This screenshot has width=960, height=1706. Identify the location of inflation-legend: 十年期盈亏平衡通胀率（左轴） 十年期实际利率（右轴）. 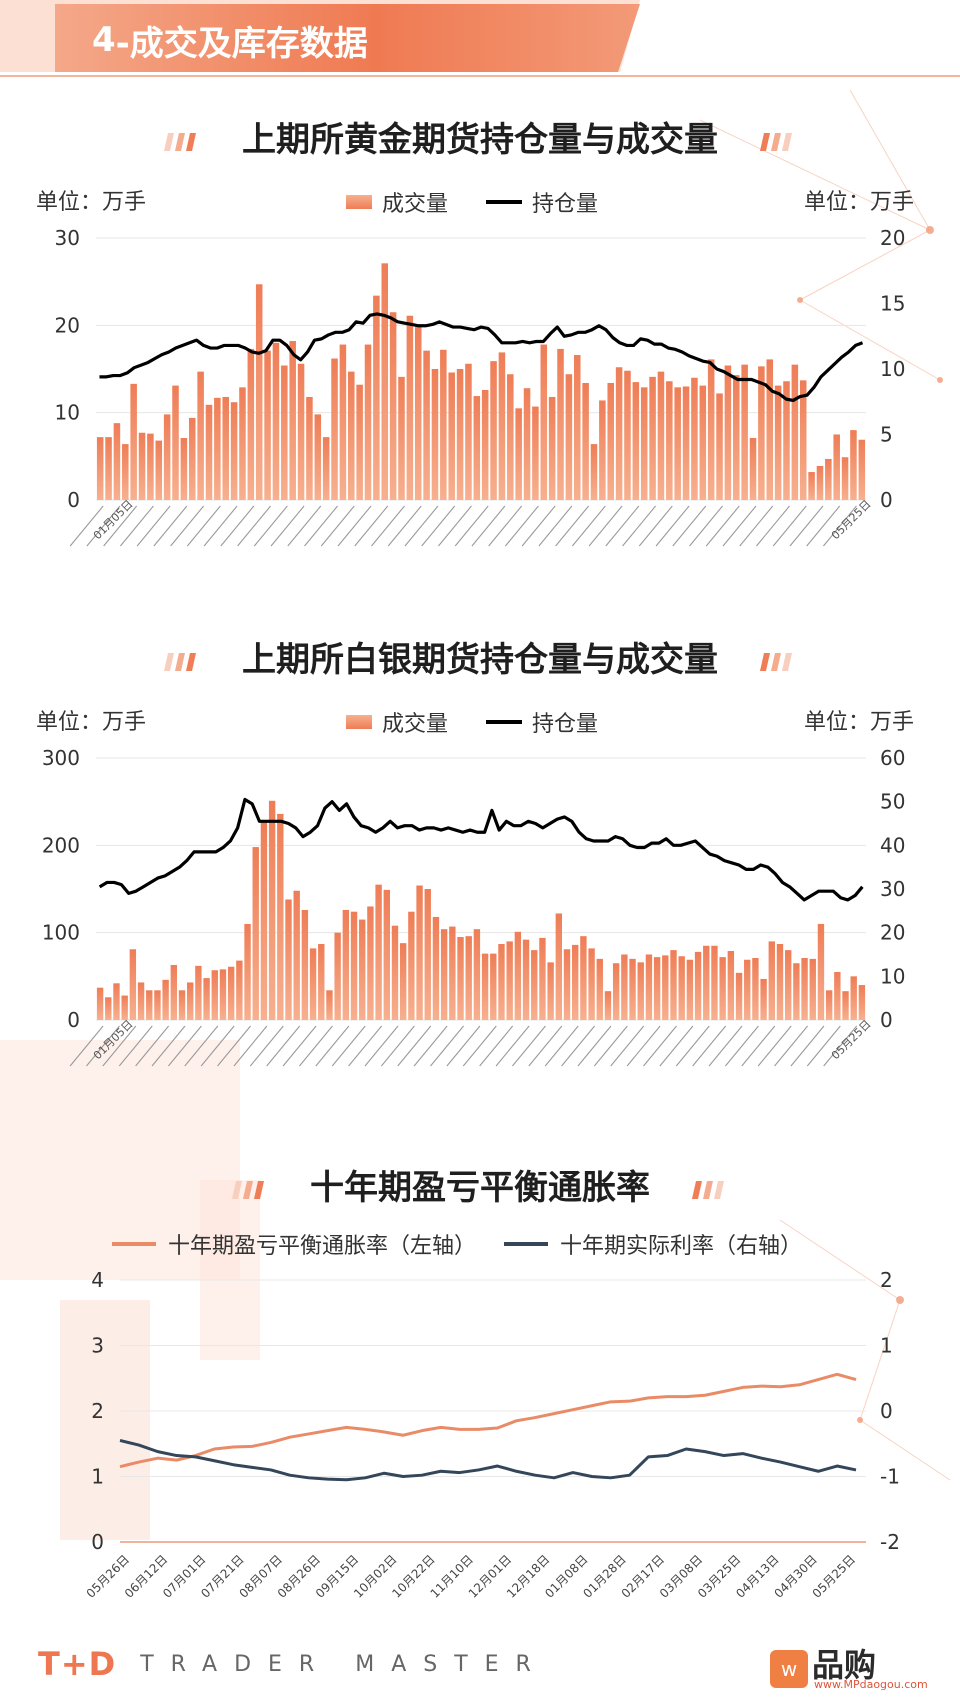
(457, 1244).